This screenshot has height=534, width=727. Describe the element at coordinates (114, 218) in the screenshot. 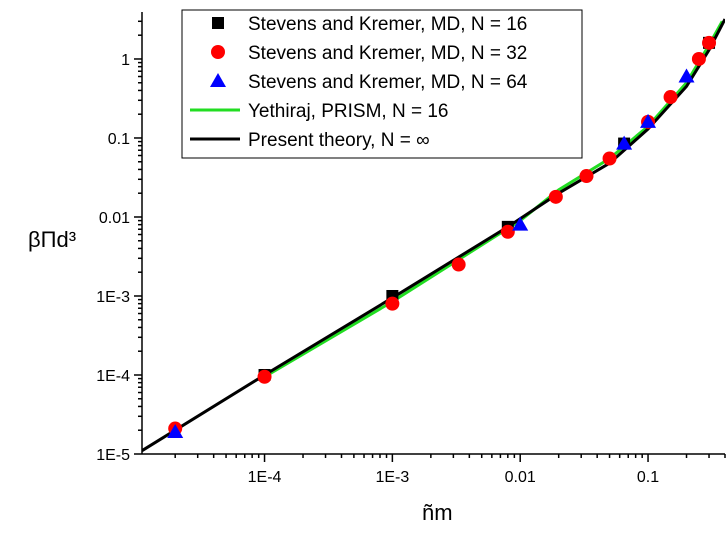

I see `y-tick-label: 0.01` at that location.